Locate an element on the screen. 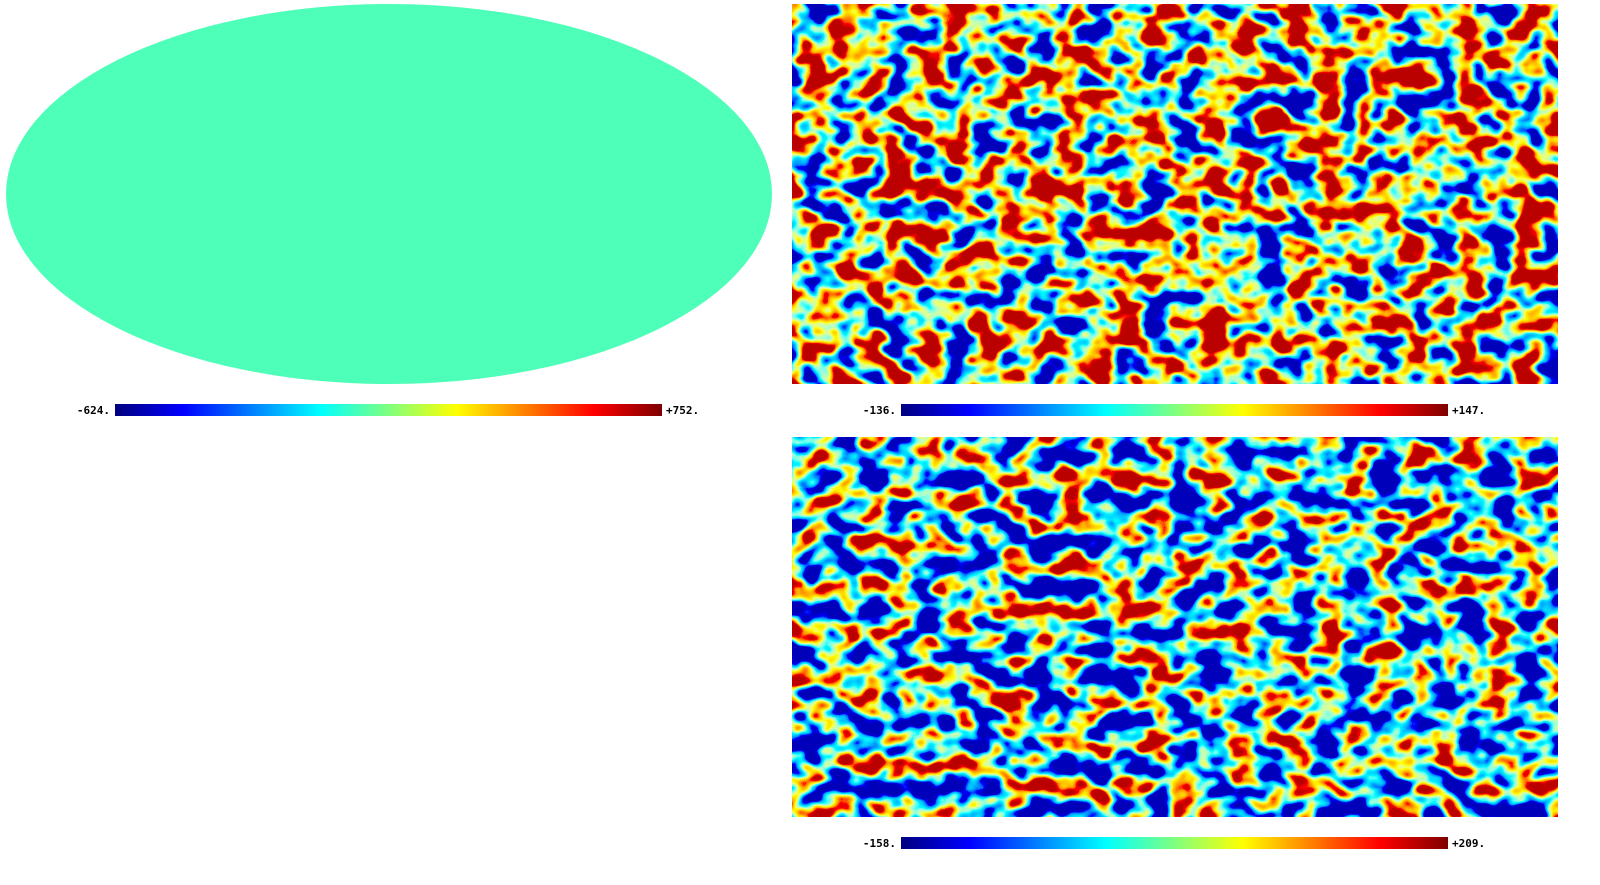  colorbar-min-label: -158. is located at coordinates (879, 843).